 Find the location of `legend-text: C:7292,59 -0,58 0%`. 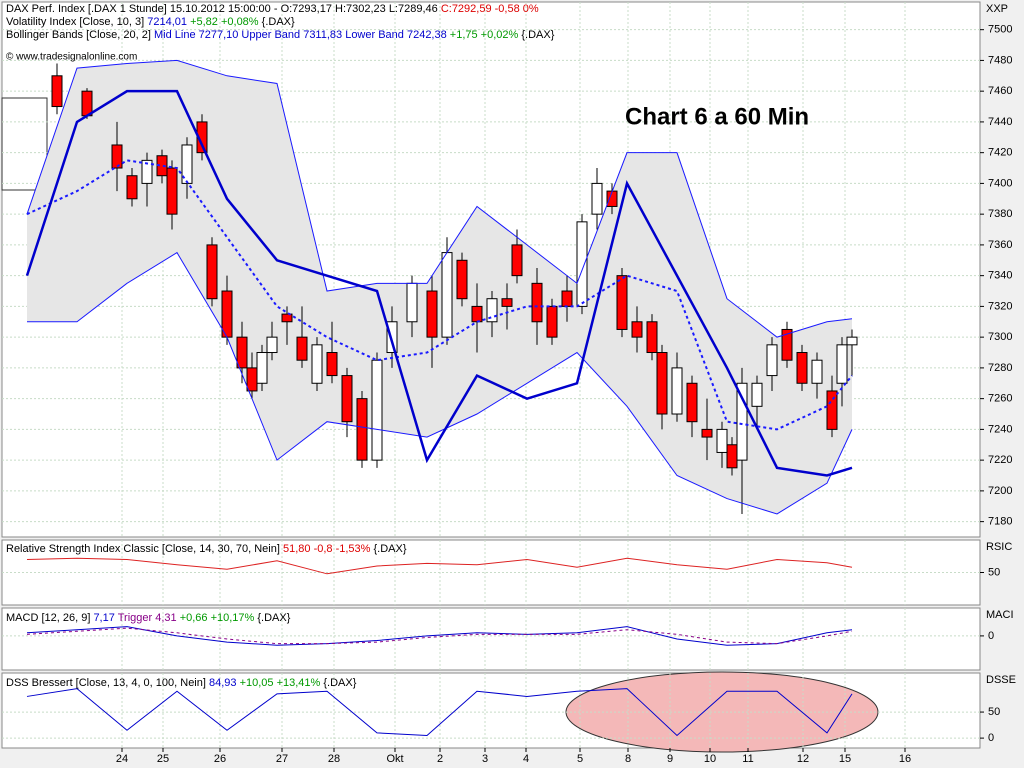

legend-text: C:7292,59 -0,58 0% is located at coordinates (490, 9).